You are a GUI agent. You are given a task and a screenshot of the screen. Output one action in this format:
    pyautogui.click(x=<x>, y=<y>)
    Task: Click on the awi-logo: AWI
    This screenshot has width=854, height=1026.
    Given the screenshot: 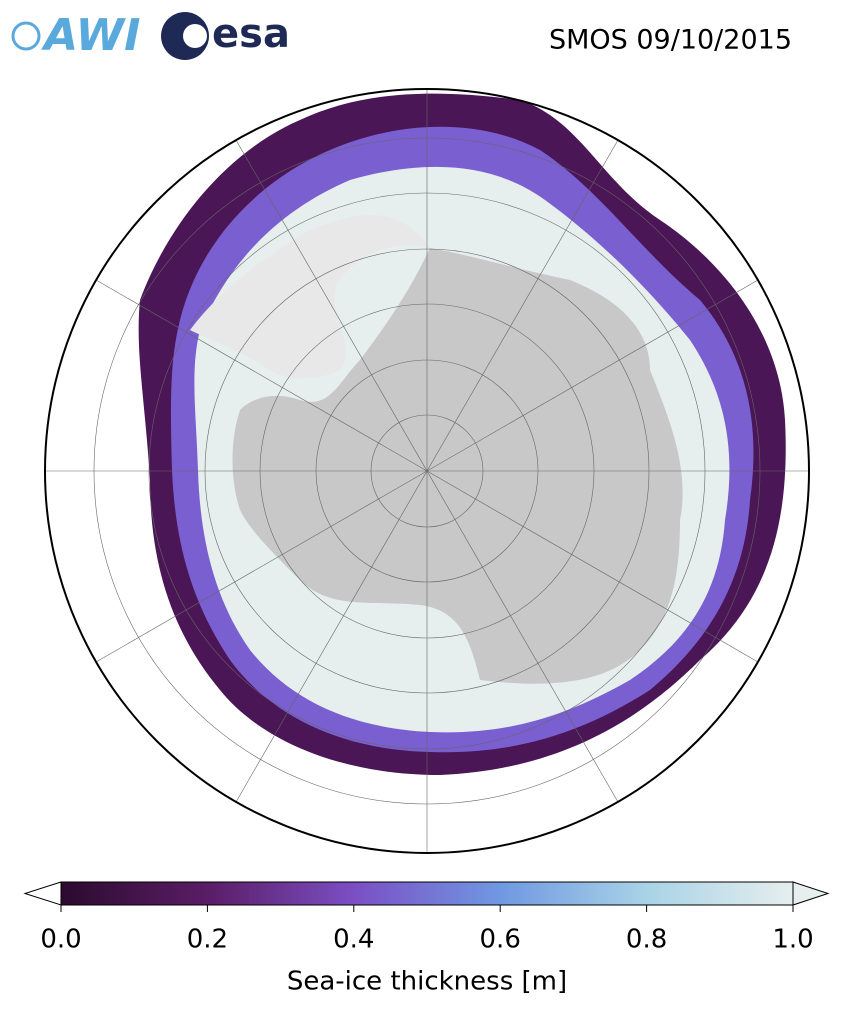 What is the action you would take?
    pyautogui.click(x=76, y=35)
    